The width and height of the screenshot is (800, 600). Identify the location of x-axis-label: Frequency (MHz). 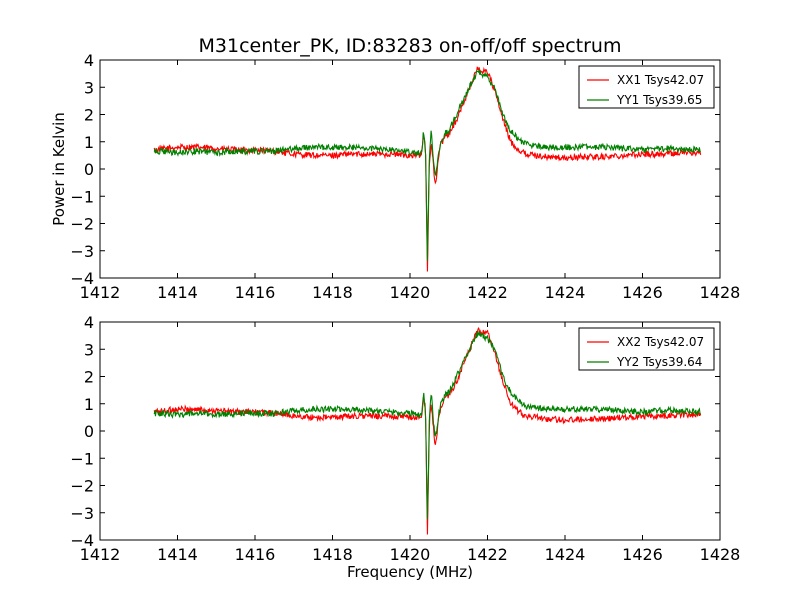
(410, 572).